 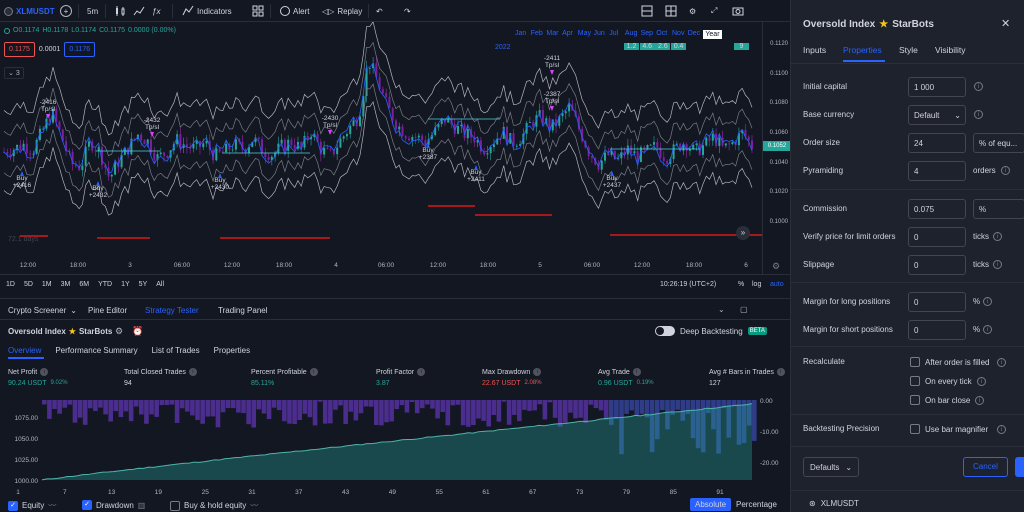 What do you see at coordinates (10, 284) in the screenshot?
I see `range-button-1d: 1D` at bounding box center [10, 284].